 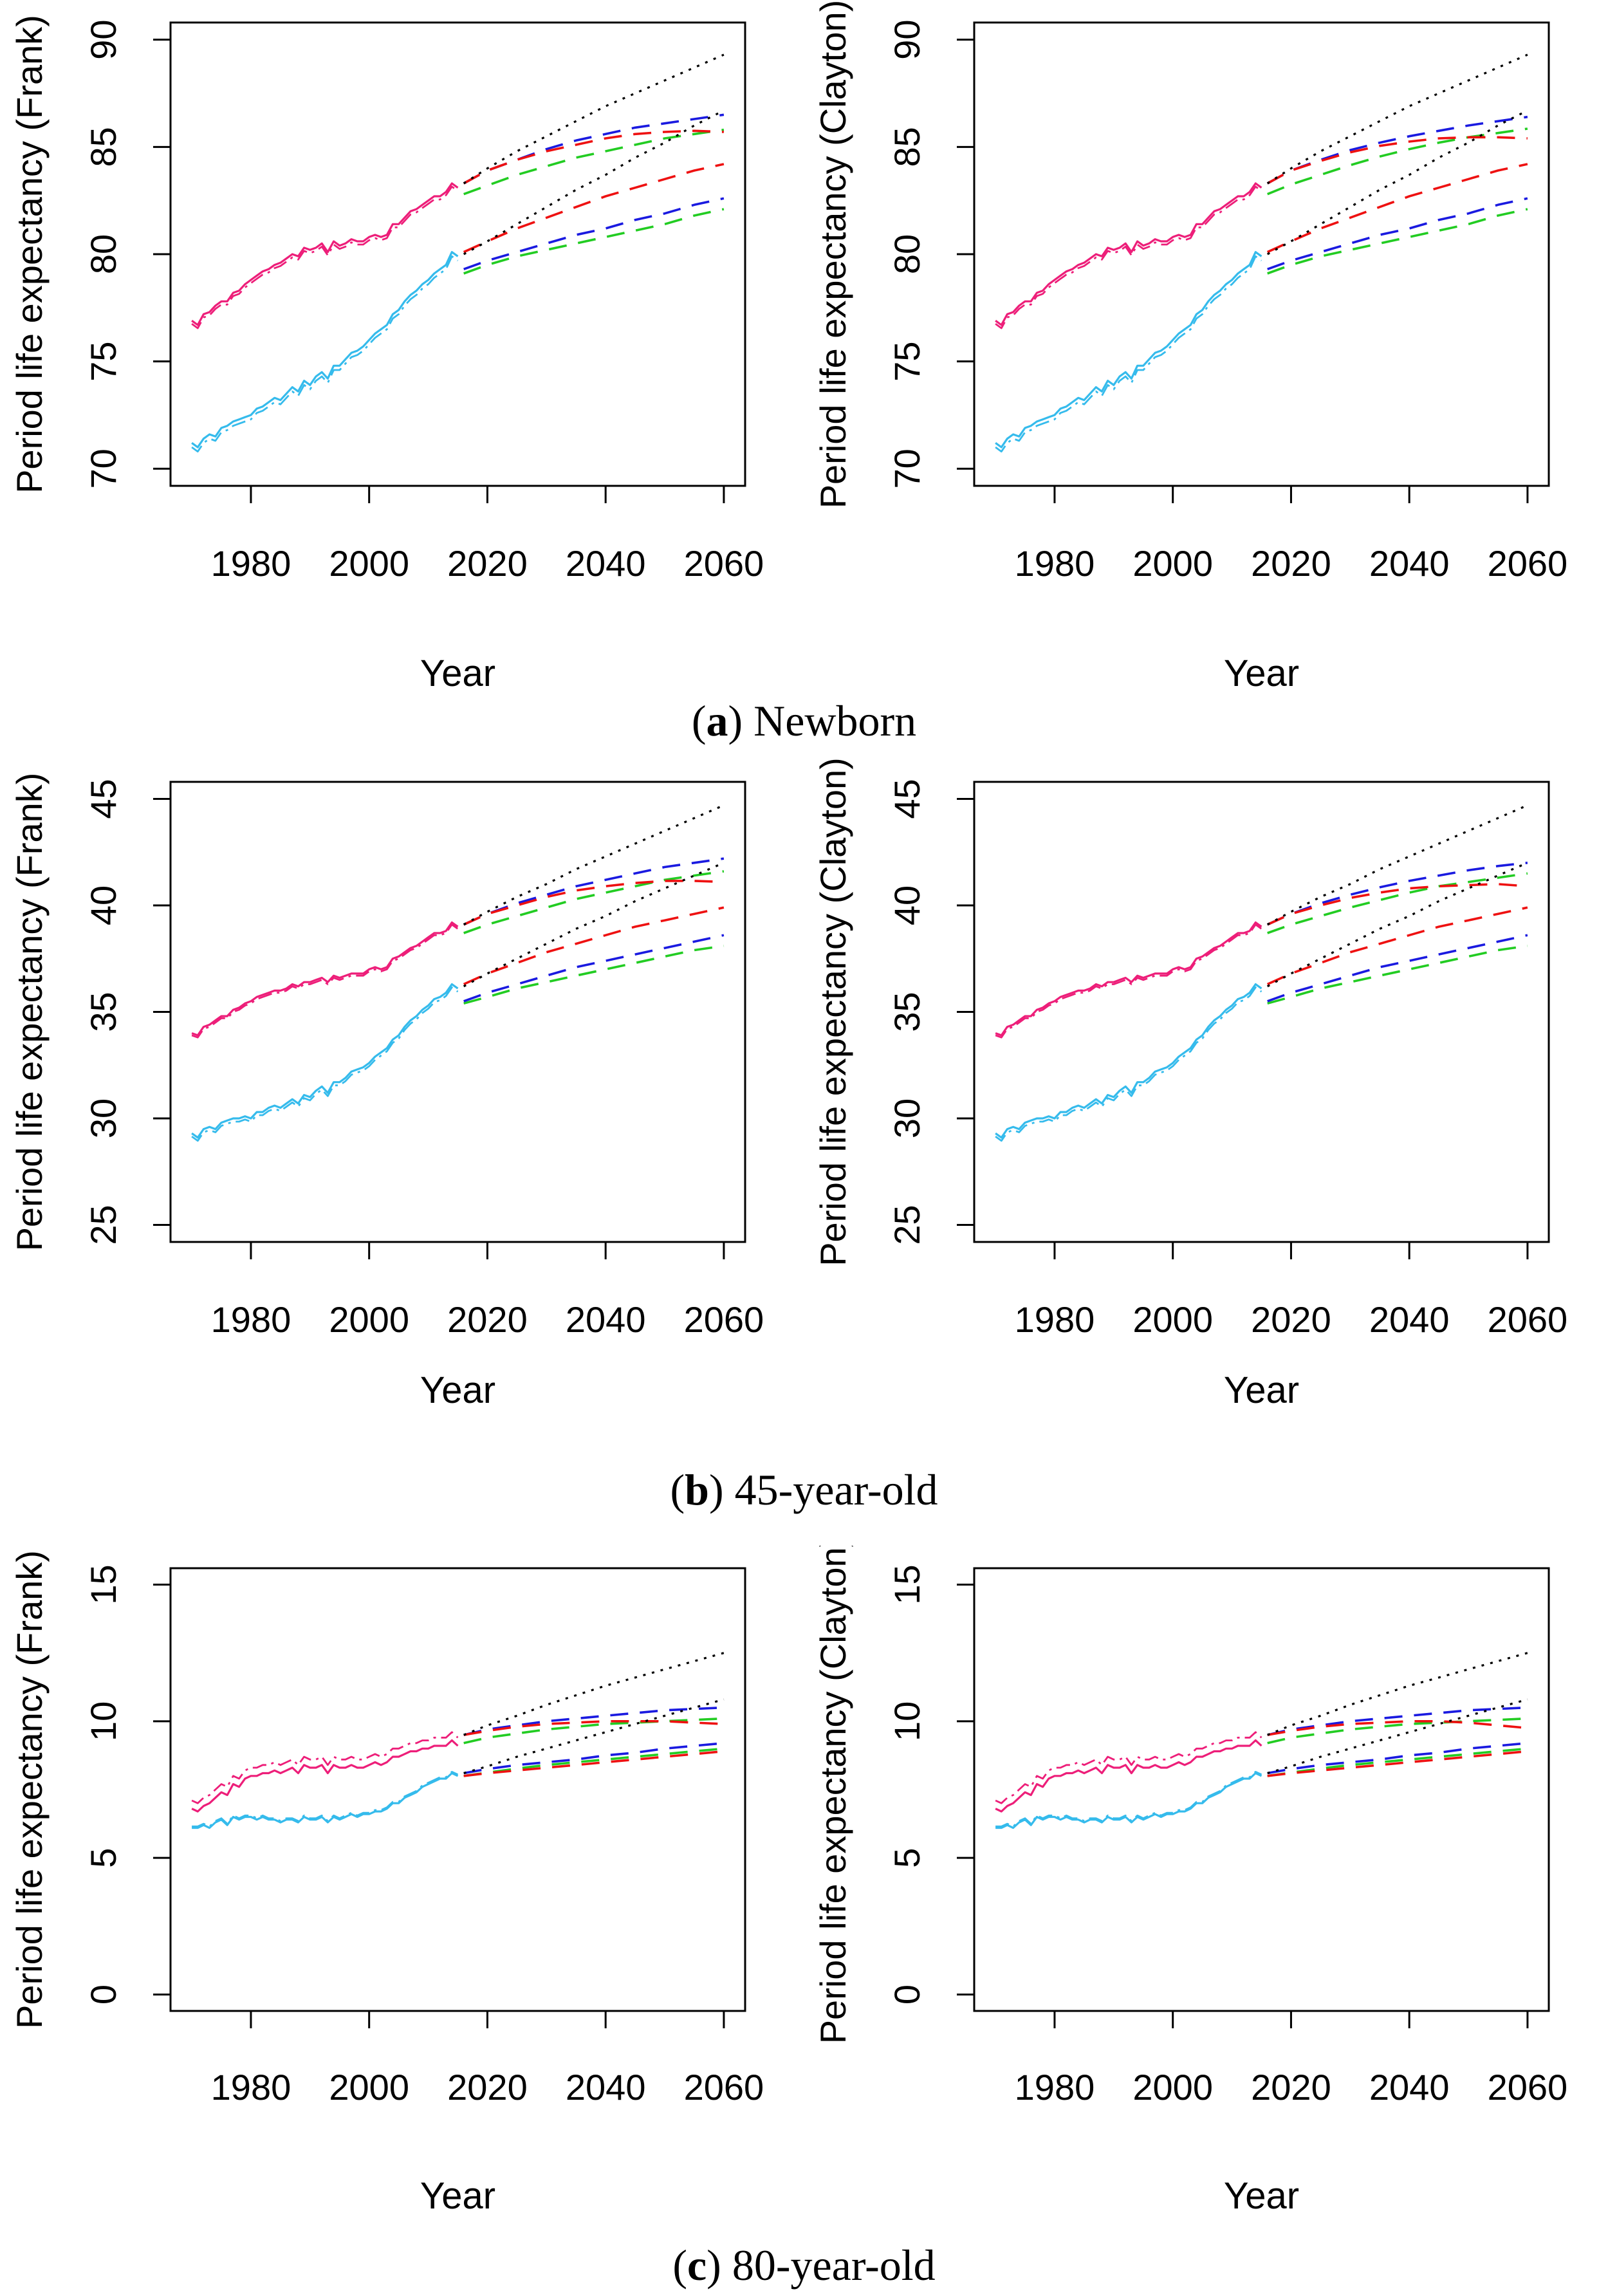 I want to click on y-tick-label: 30, so click(x=907, y=1118).